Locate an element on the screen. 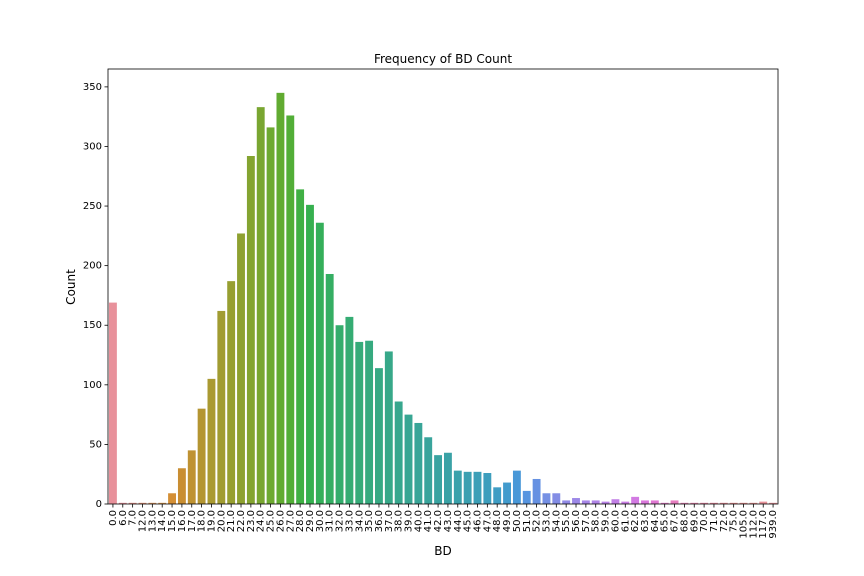 The width and height of the screenshot is (864, 576). x-tick-label: 40.0 is located at coordinates (418, 521).